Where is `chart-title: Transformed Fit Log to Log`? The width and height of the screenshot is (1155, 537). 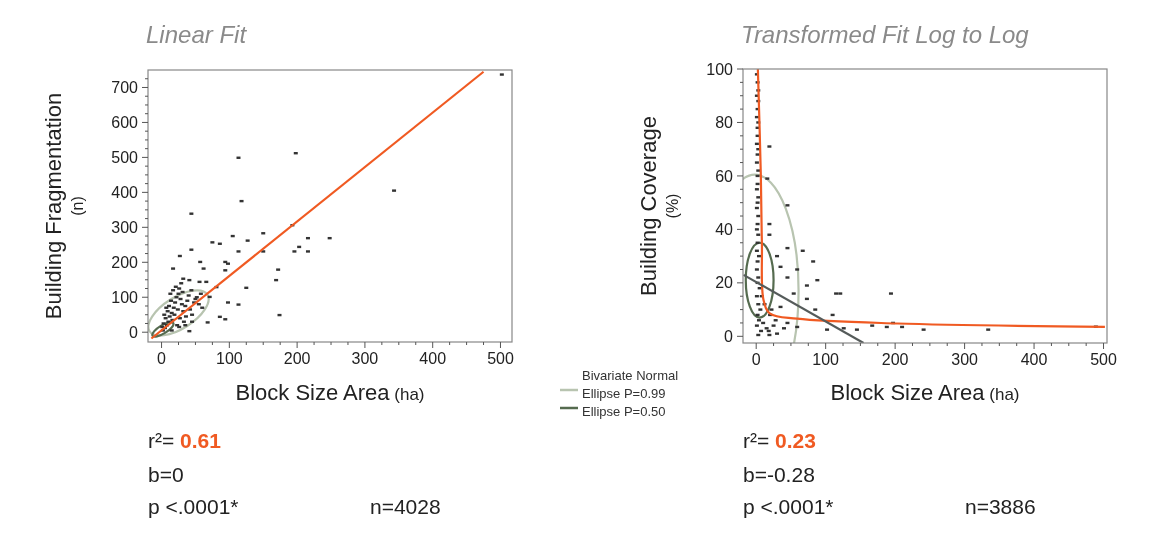 chart-title: Transformed Fit Log to Log is located at coordinates (885, 34).